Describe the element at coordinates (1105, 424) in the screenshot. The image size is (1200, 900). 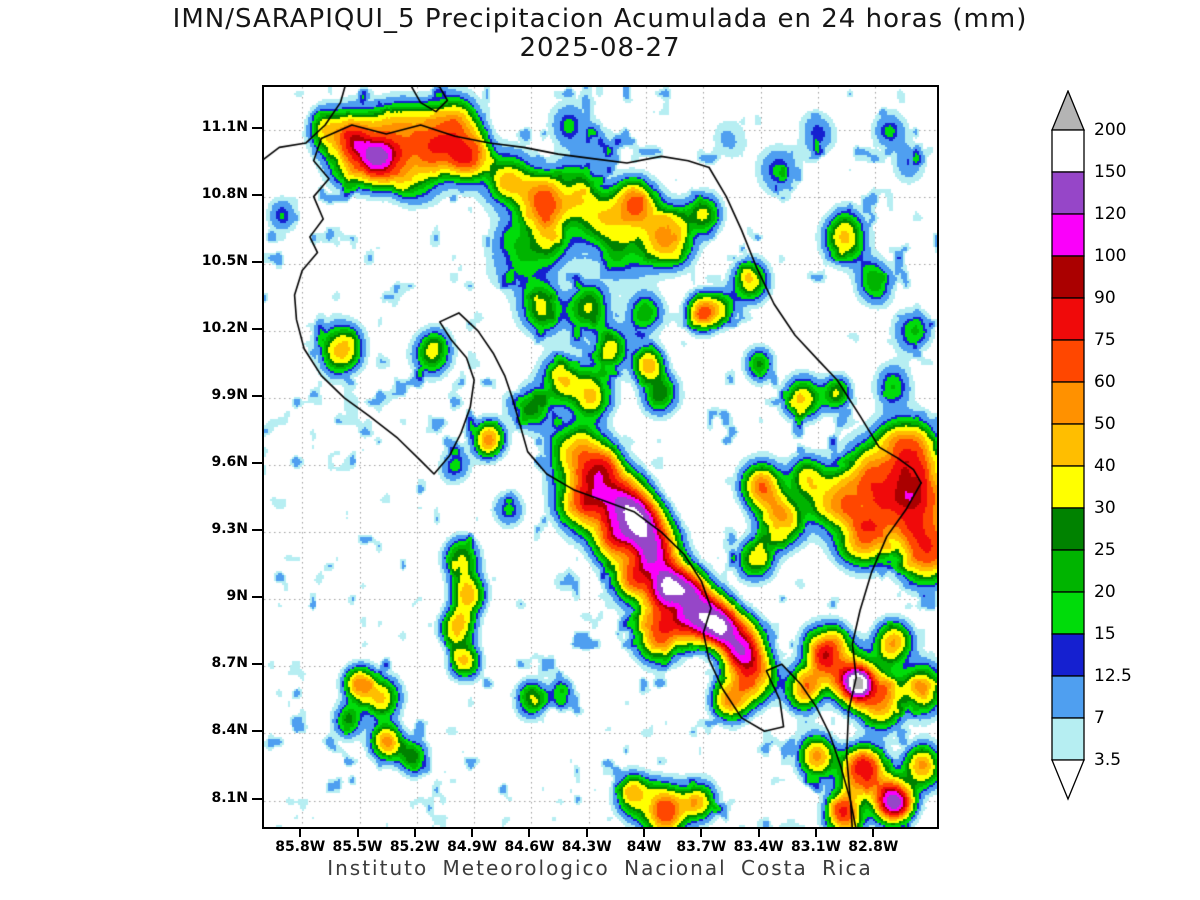
I see `colorbar-tick-label: 50` at that location.